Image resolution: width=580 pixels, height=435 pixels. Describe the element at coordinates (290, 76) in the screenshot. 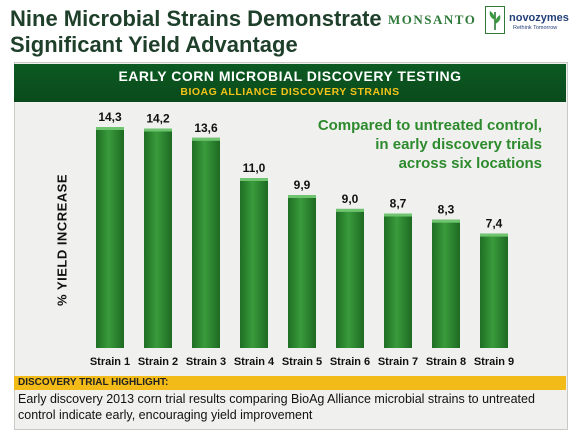

I see `chart-title: EARLY CORN MICROBIAL DISCOVERY TESTING` at that location.